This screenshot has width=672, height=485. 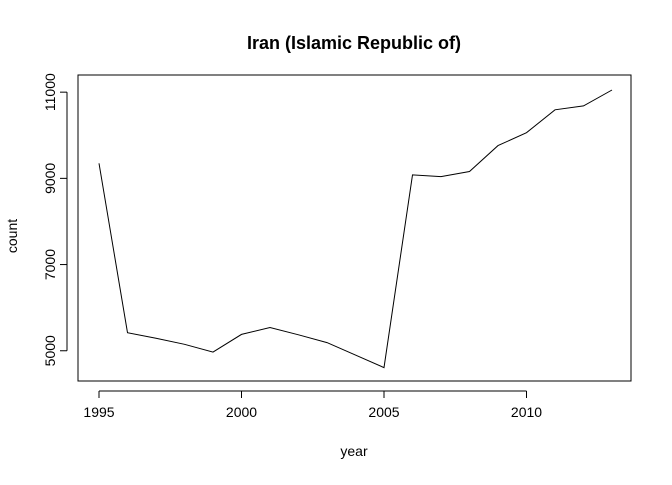 What do you see at coordinates (312, 405) in the screenshot?
I see `x-axis: 1995 2000 2005 2010` at bounding box center [312, 405].